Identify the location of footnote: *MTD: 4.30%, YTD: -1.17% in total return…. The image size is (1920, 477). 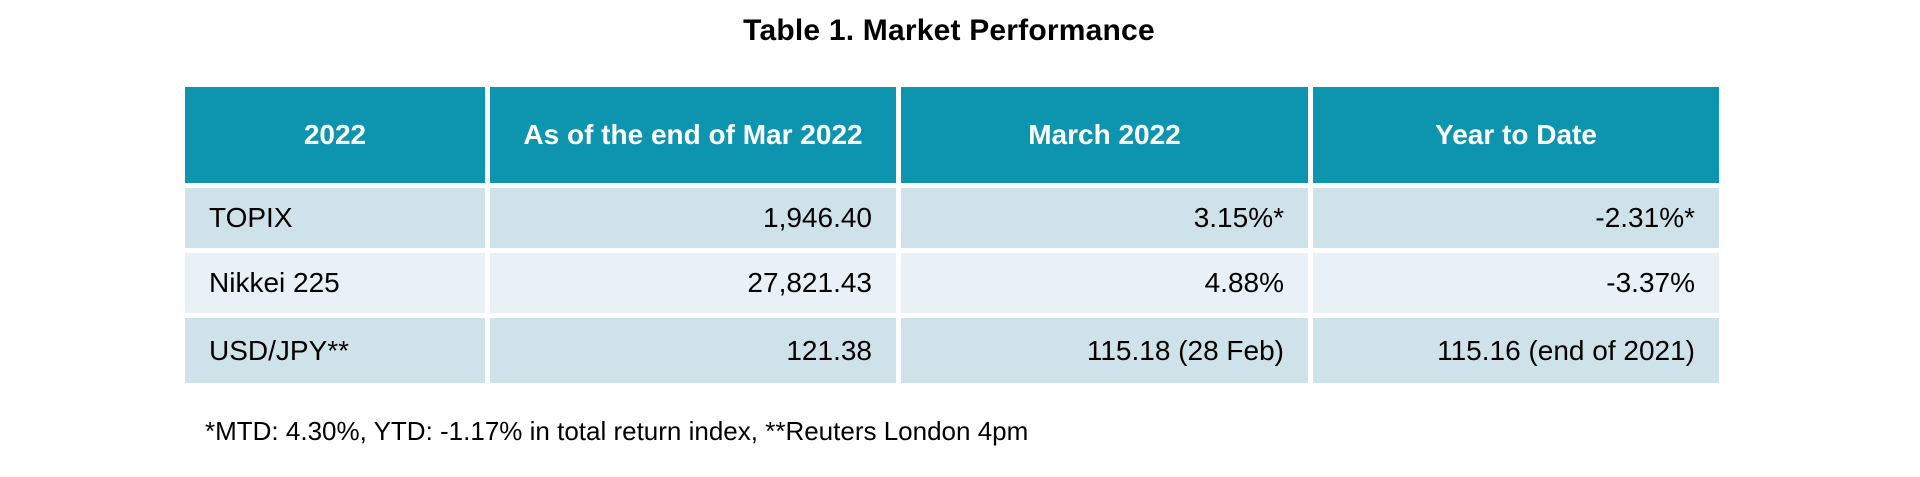
(617, 431).